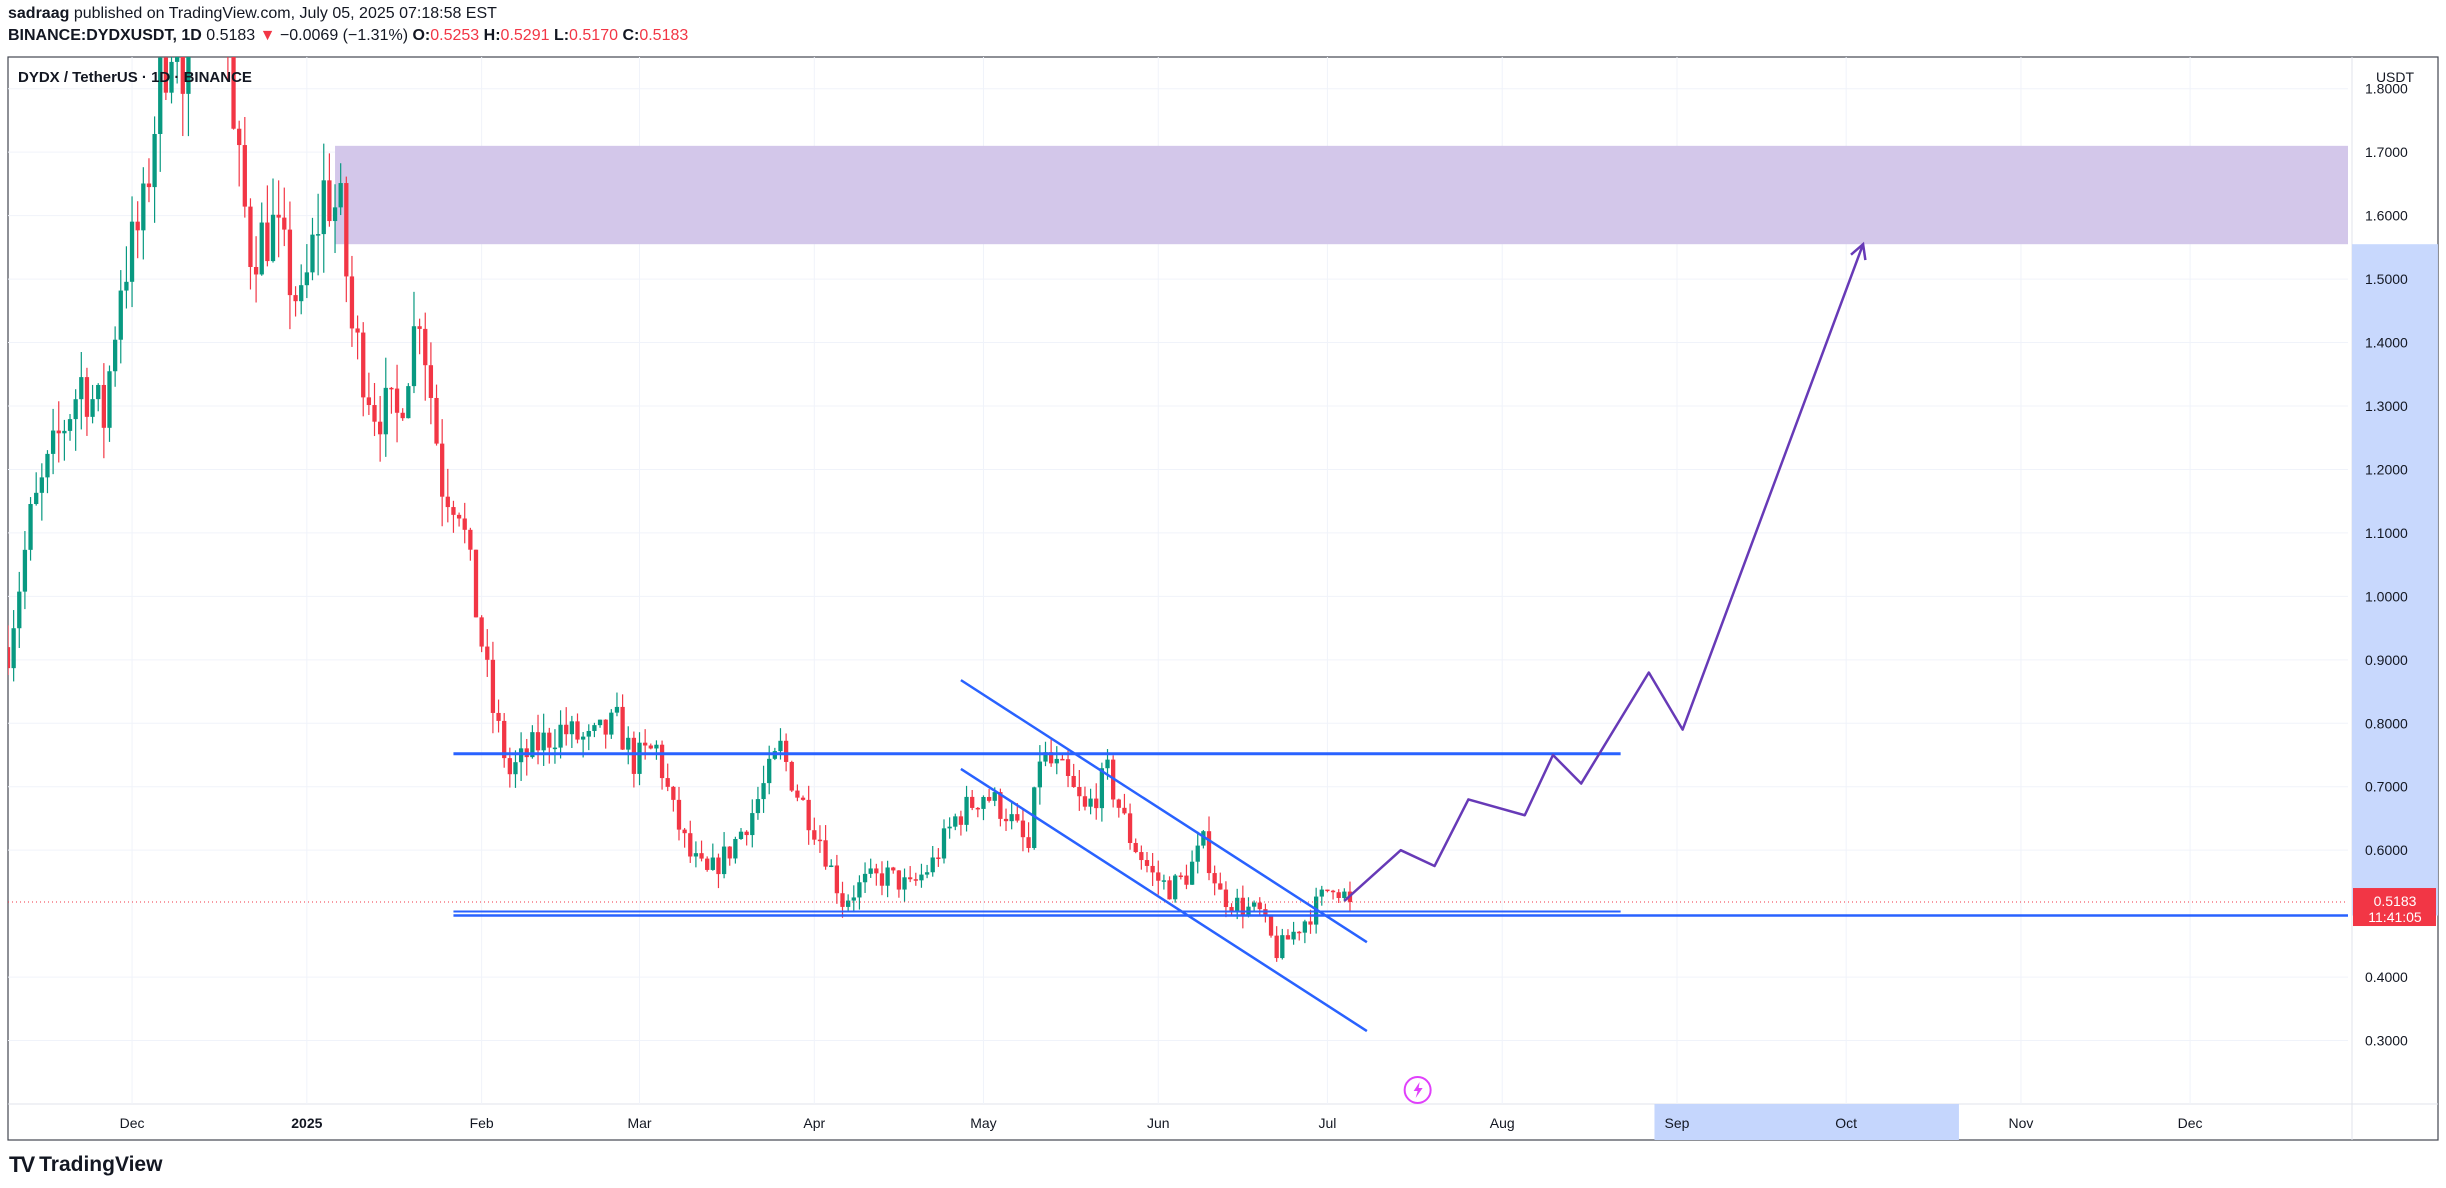 This screenshot has width=2446, height=1188. I want to click on tradingview-logo: TV TradingView, so click(85, 1165).